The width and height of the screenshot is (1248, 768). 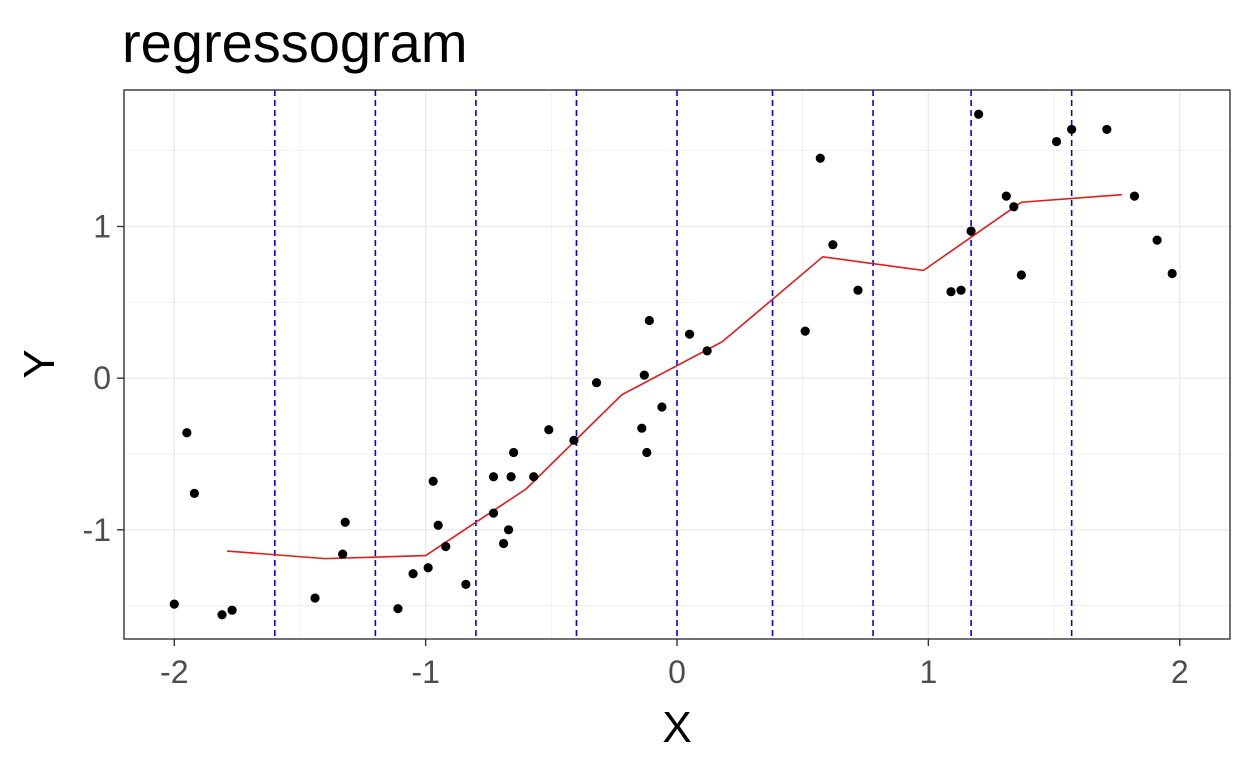 I want to click on y-tick-label: 0, so click(x=102, y=378).